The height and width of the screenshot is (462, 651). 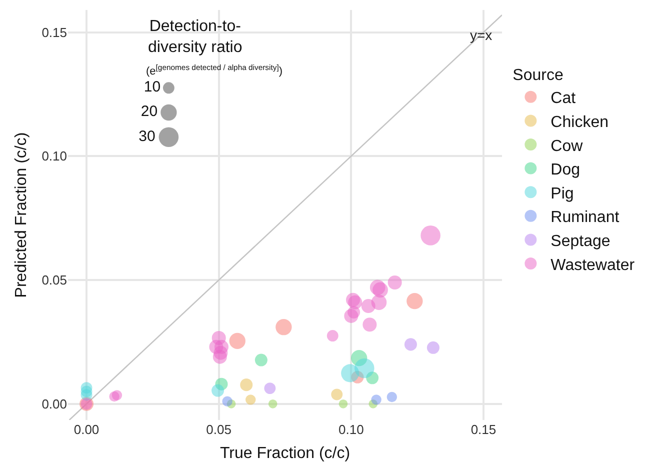 What do you see at coordinates (195, 37) in the screenshot?
I see `annotation: Detection-to-diversity ratio` at bounding box center [195, 37].